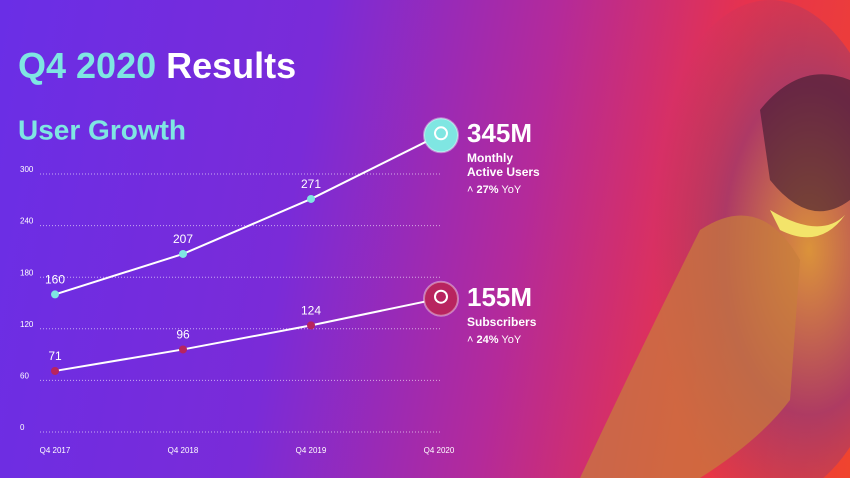  Describe the element at coordinates (500, 296) in the screenshot. I see `total-label: 155M` at that location.